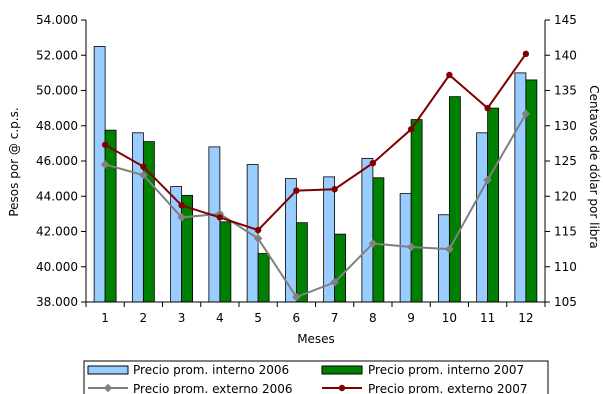 This screenshot has width=603, height=394. I want to click on x-tick-label: 10, so click(449, 318).